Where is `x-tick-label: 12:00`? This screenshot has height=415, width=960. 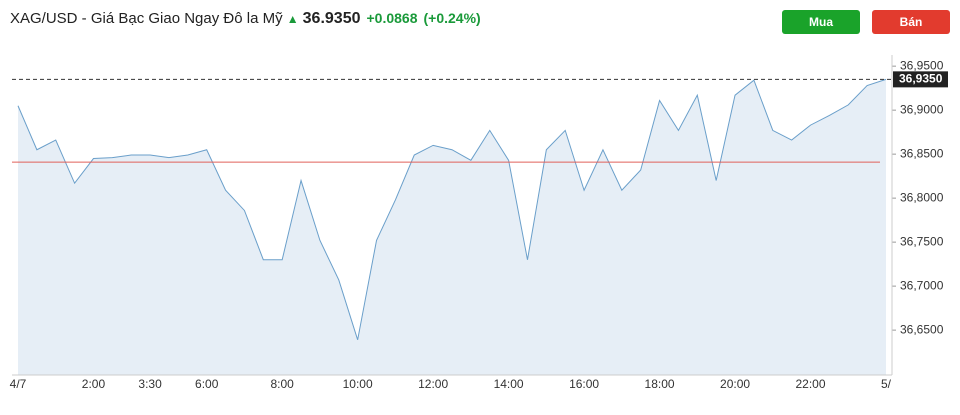 x-tick-label: 12:00 is located at coordinates (433, 384).